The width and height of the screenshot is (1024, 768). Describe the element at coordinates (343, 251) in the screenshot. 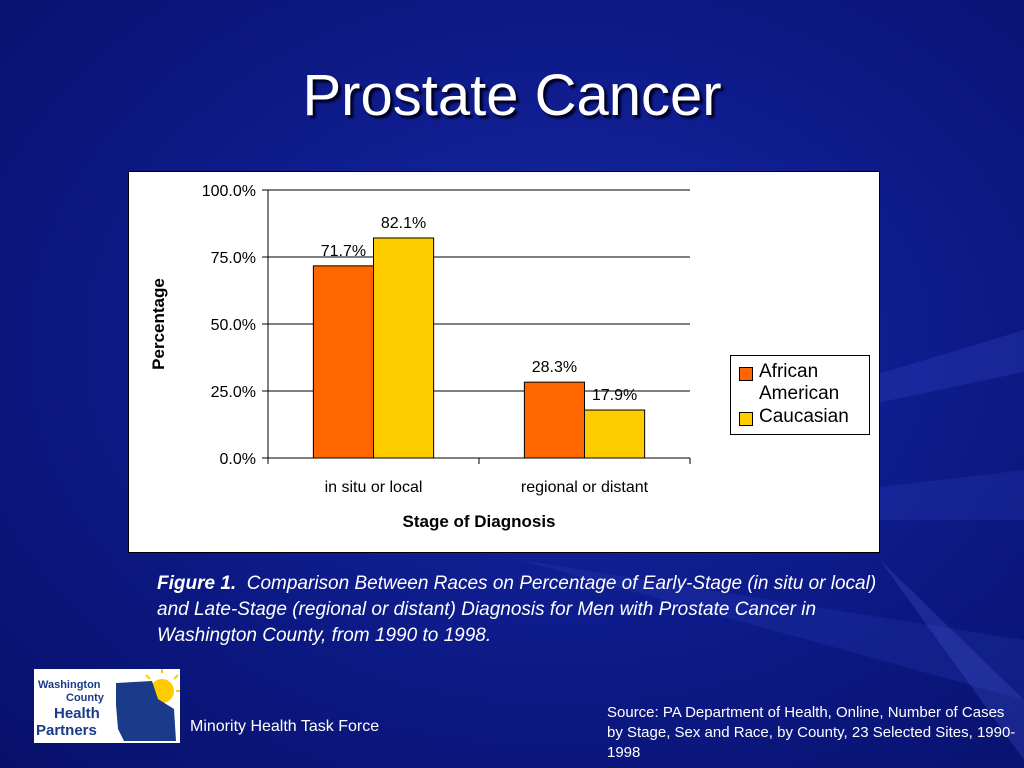

I see `data-label: 71.7%` at that location.